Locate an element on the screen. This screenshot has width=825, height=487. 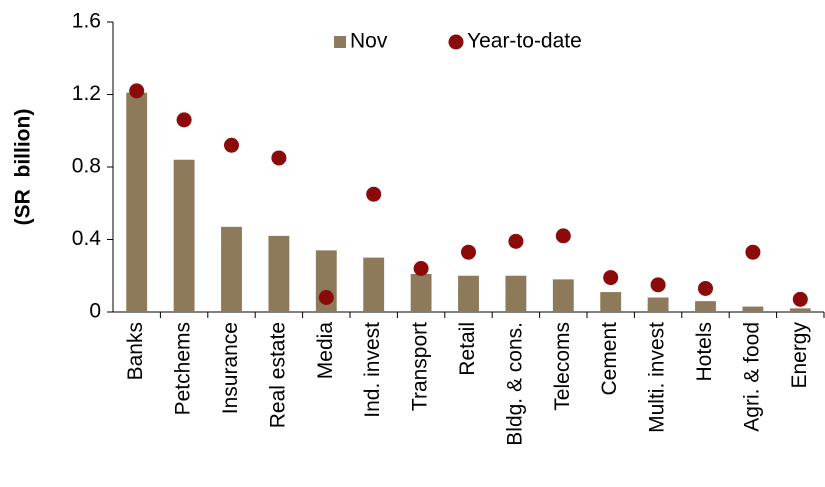
y-tick-label: 0.4 is located at coordinates (87, 238).